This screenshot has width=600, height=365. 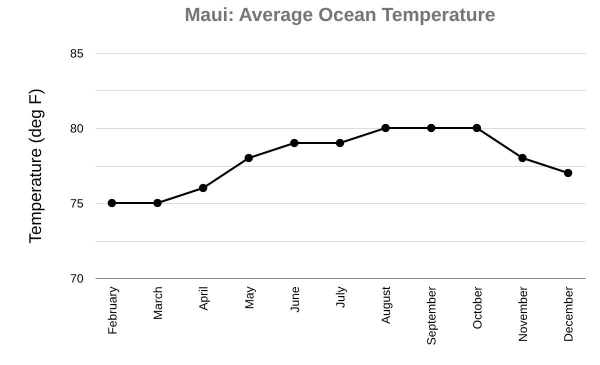 I want to click on chart-title: Maui: Average Ocean Temperature, so click(x=340, y=15).